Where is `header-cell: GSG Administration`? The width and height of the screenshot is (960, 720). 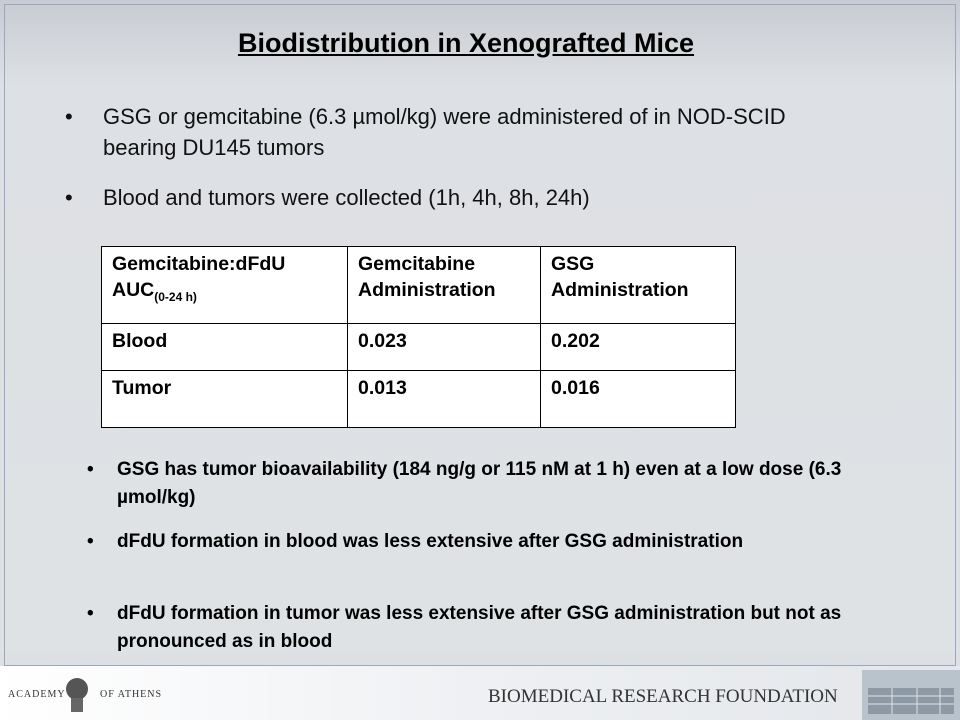 header-cell: GSG Administration is located at coordinates (638, 285).